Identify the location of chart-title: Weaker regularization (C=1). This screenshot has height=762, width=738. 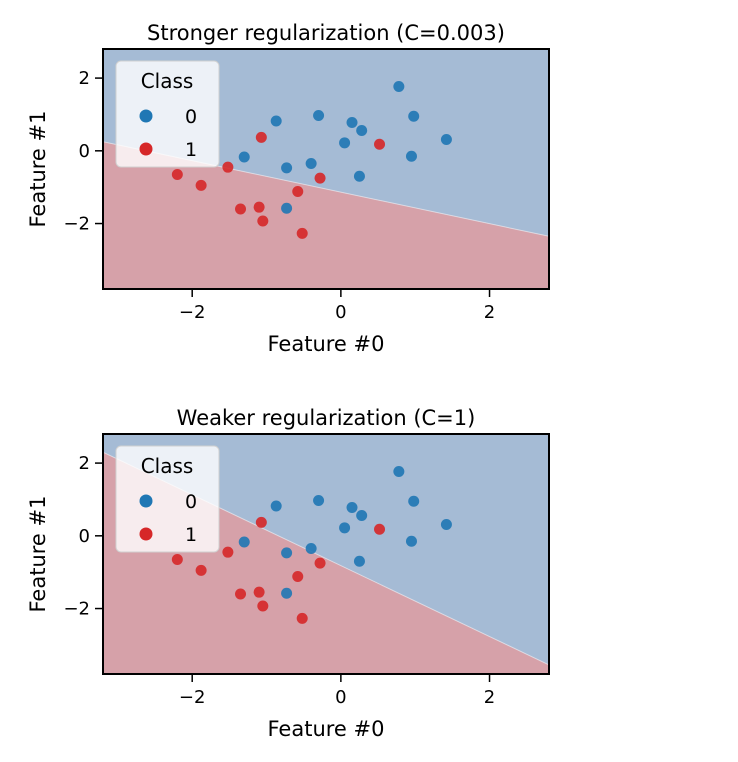
(326, 418).